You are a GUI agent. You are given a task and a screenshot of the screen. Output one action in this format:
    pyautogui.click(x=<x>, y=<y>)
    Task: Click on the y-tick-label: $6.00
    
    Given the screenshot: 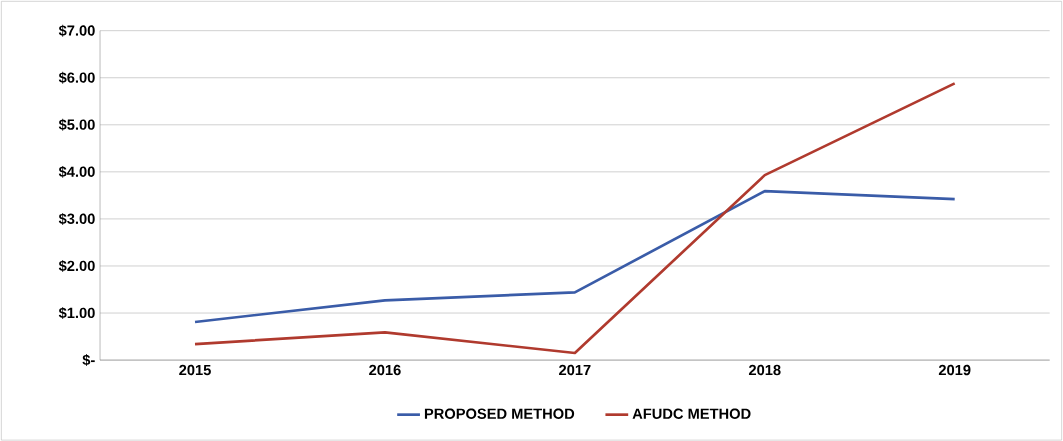 What is the action you would take?
    pyautogui.click(x=76, y=77)
    